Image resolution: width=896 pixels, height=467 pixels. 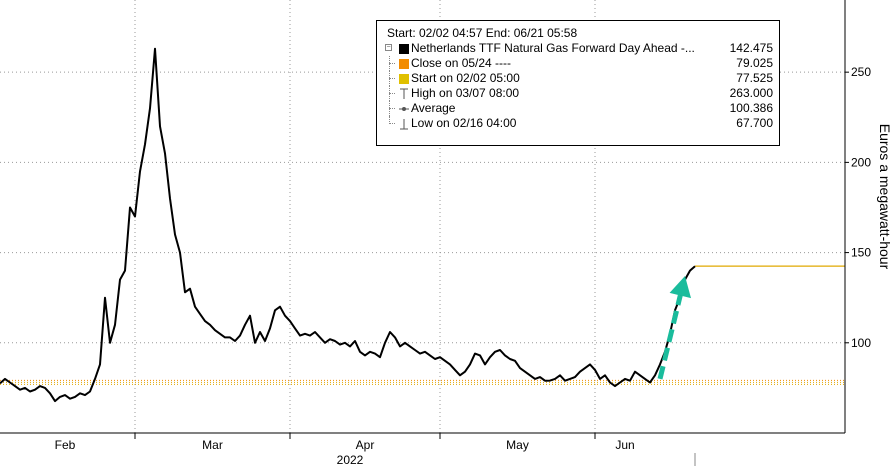 I want to click on collapse-icon: −, so click(x=388, y=47).